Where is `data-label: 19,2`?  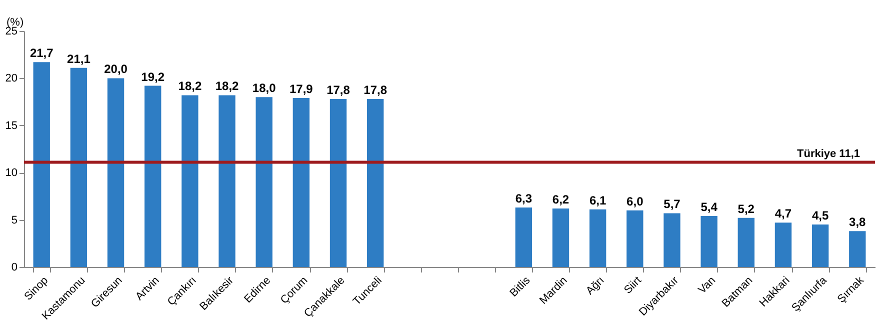
data-label: 19,2 is located at coordinates (153, 77).